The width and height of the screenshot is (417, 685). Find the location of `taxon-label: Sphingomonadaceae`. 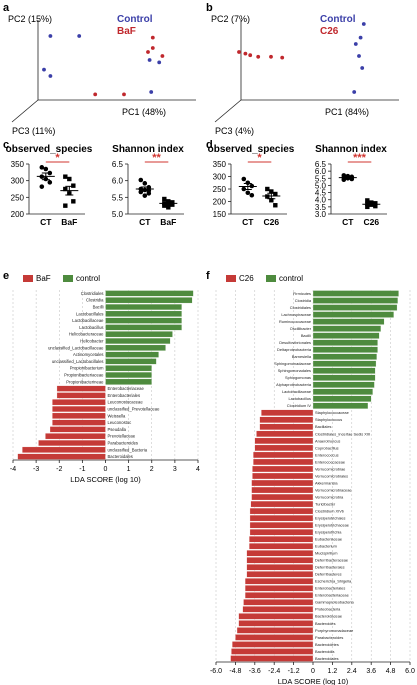

taxon-label: Sphingomonadaceae is located at coordinates (292, 363).